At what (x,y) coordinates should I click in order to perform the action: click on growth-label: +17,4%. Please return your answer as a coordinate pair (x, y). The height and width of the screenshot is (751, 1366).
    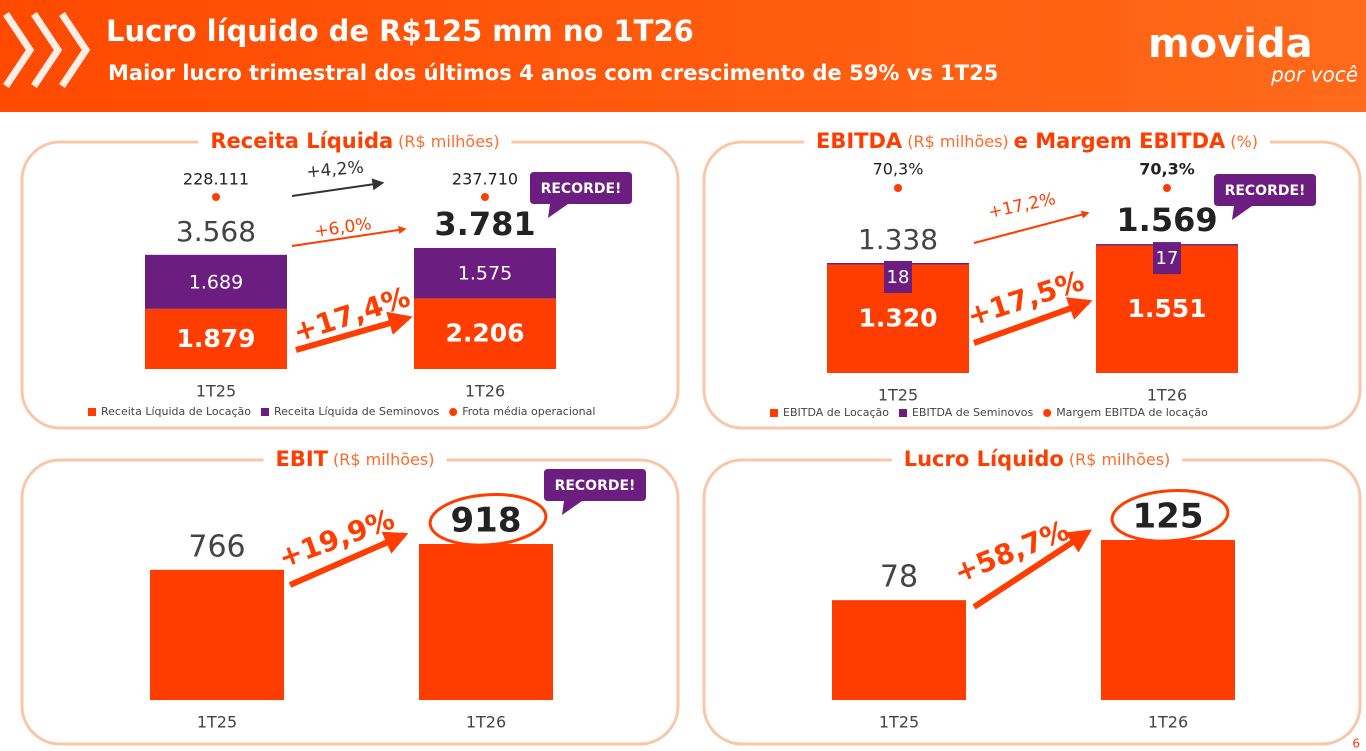
    Looking at the image, I should click on (351, 314).